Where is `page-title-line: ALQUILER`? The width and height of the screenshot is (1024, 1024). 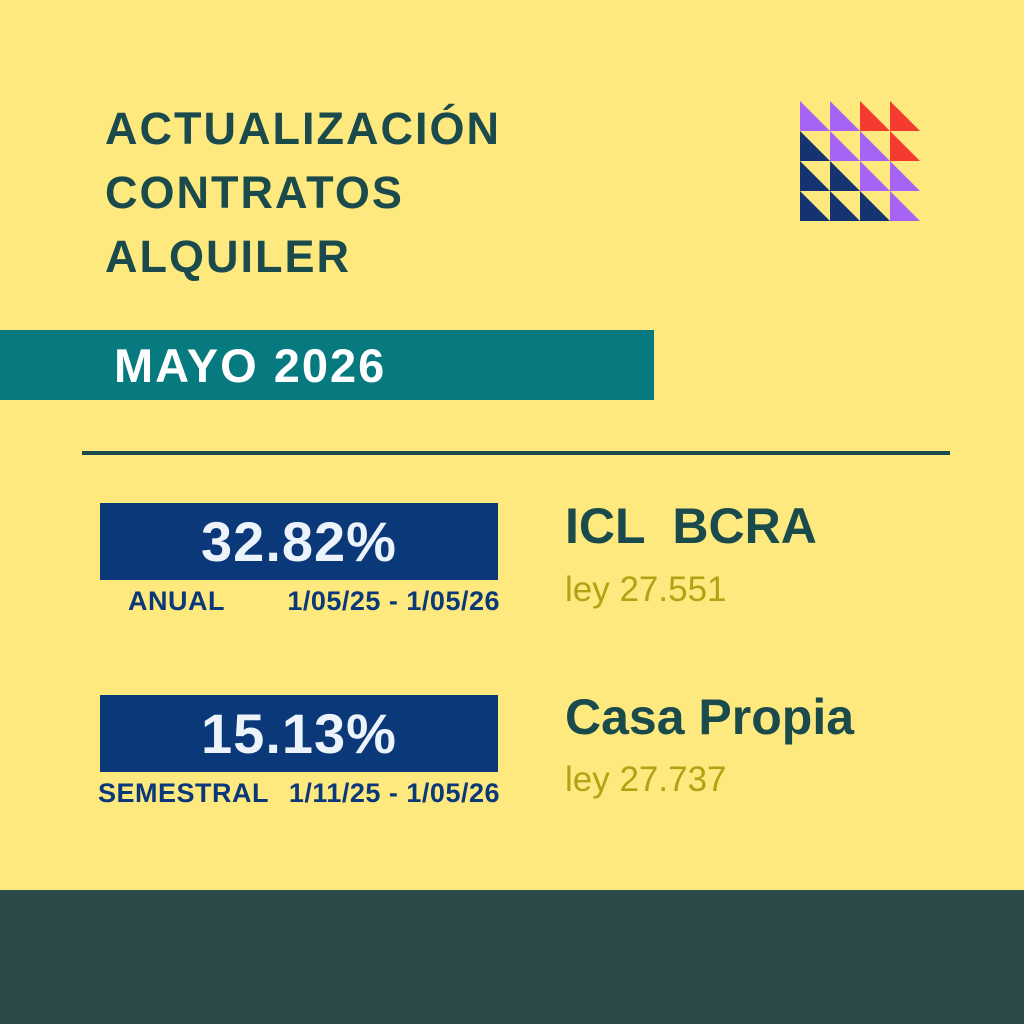
page-title-line: ALQUILER is located at coordinates (228, 256).